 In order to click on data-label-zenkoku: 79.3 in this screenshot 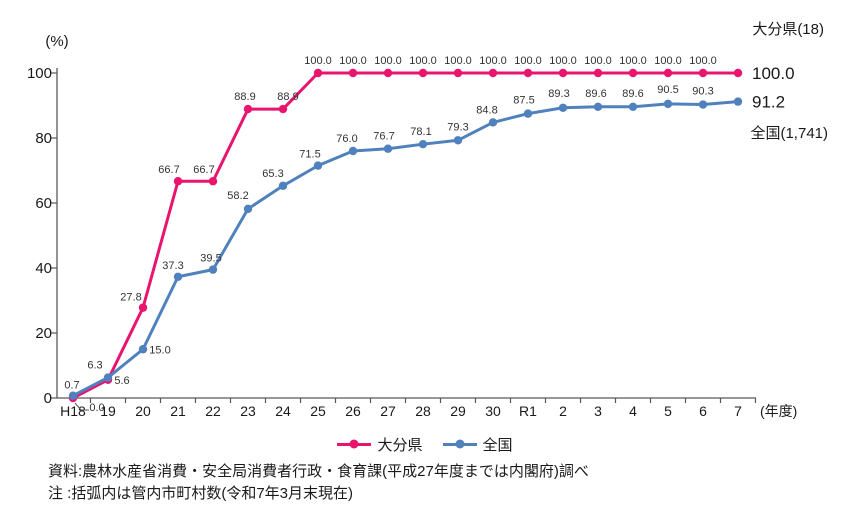, I will do `click(457, 127)`.